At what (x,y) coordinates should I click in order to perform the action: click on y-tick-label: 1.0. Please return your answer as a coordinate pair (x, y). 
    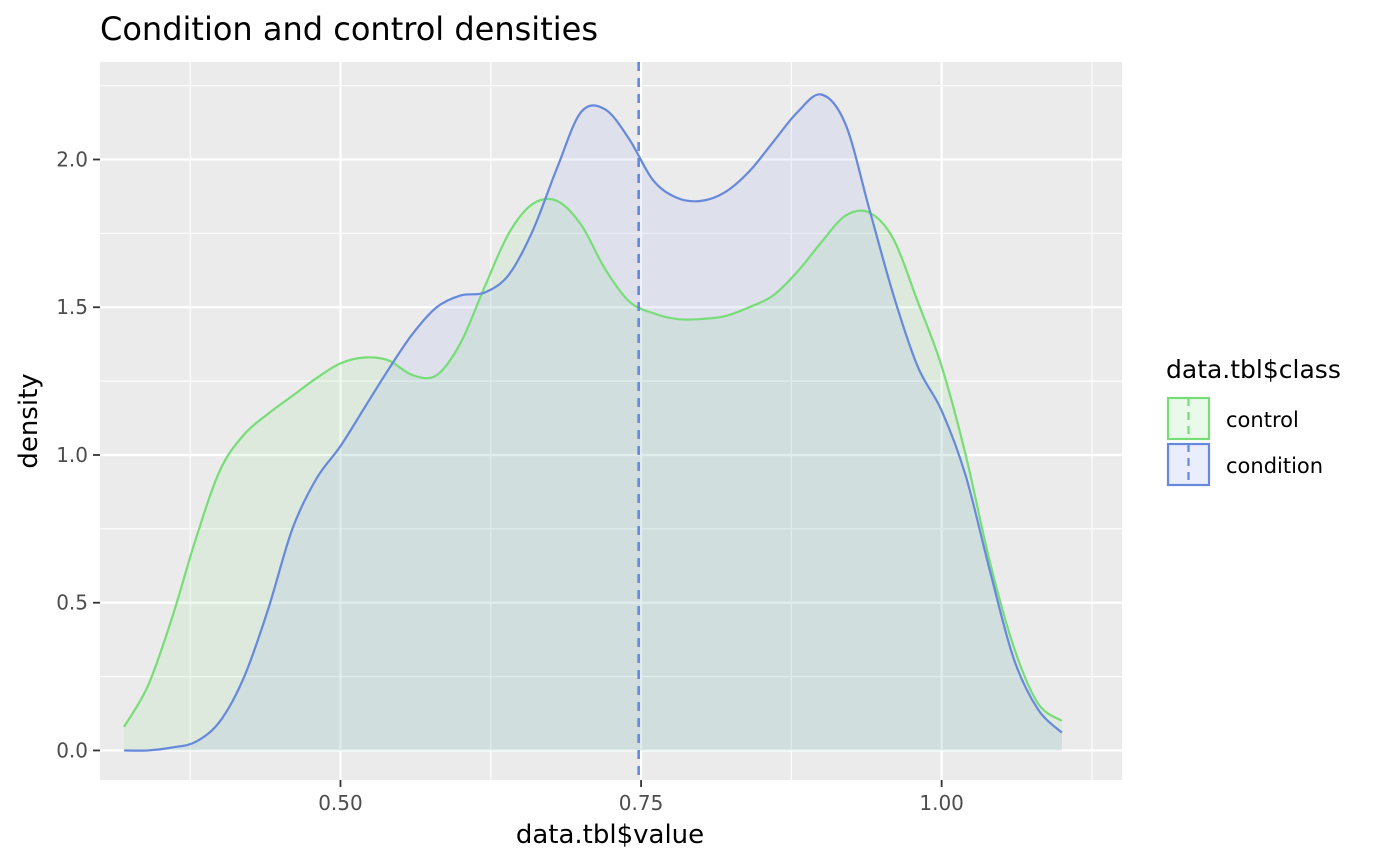
    Looking at the image, I should click on (72, 455).